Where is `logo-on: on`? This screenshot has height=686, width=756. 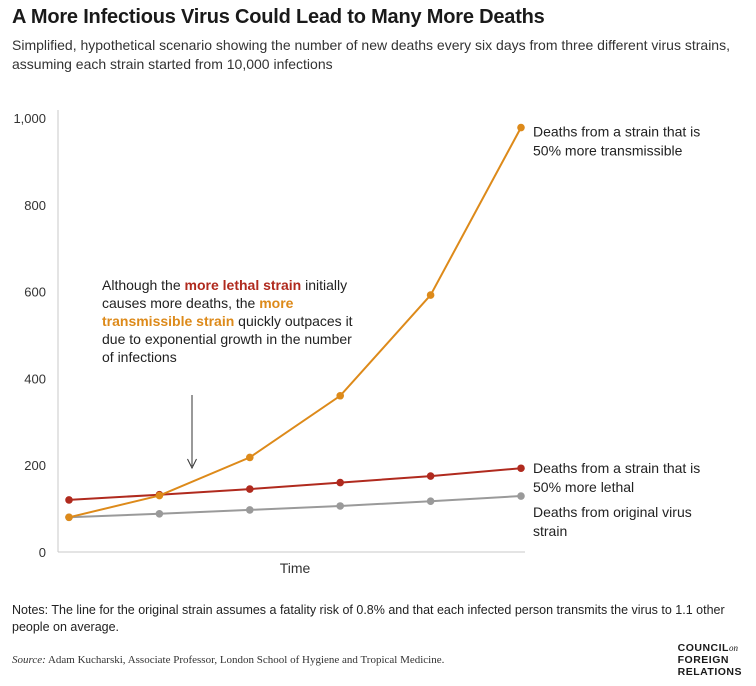
logo-on: on is located at coordinates (733, 648).